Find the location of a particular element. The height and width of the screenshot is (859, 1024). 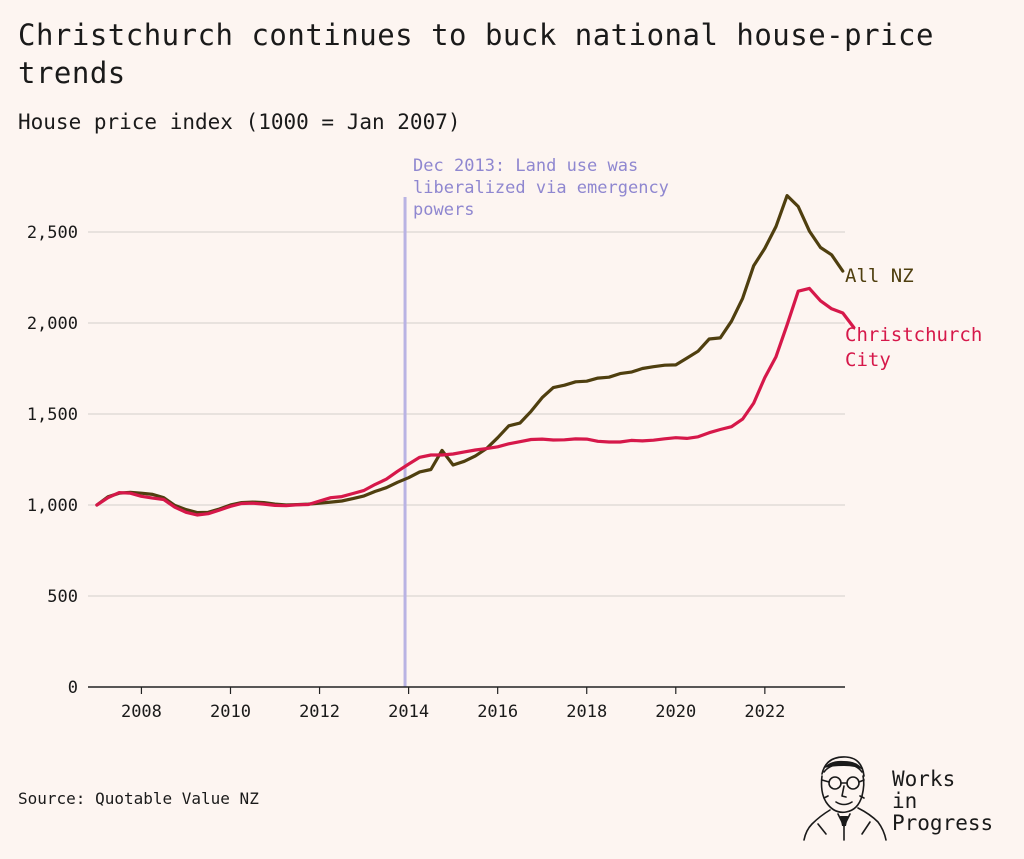

annotation-text: liberalized via emergency is located at coordinates (541, 188).